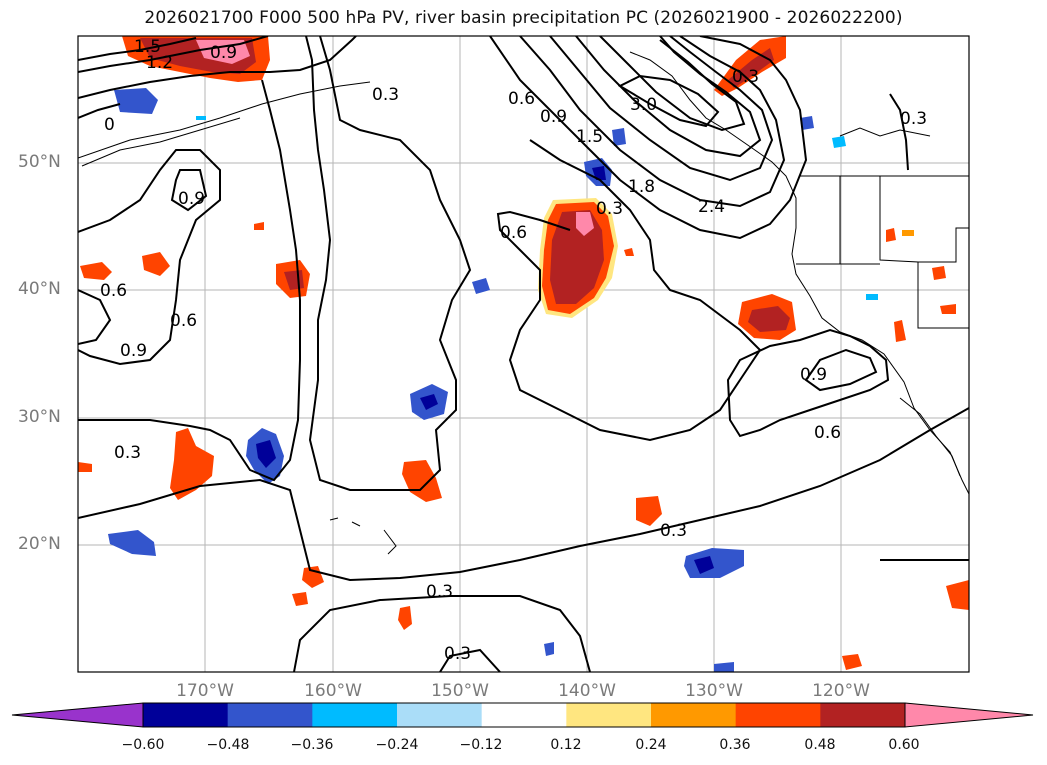 This screenshot has width=1047, height=765. Describe the element at coordinates (333, 691) in the screenshot. I see `lon-tick-label: 160°W` at that location.